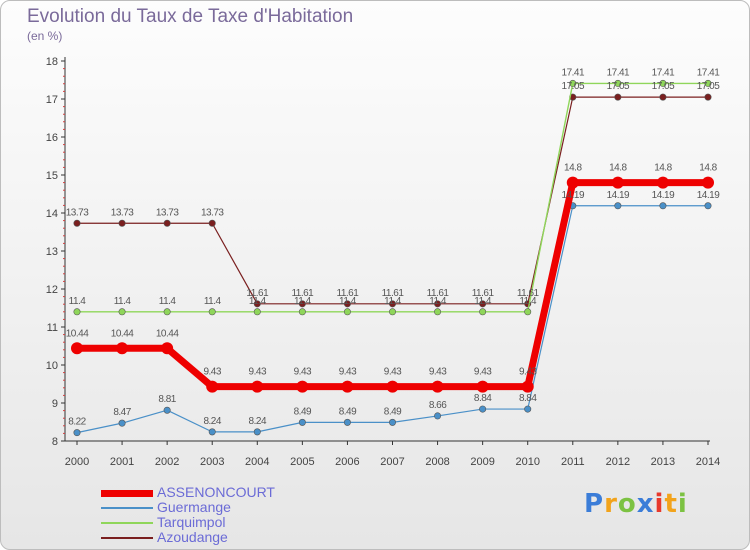  I want to click on chart-subtitle: (en %), so click(45, 36).